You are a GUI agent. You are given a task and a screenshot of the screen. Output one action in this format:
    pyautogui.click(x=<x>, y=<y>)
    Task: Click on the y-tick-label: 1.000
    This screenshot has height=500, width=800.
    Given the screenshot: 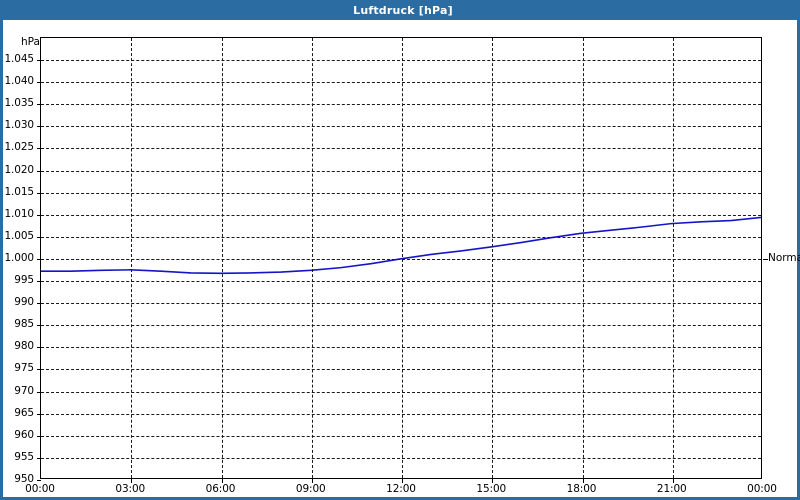 What is the action you would take?
    pyautogui.click(x=19, y=257)
    